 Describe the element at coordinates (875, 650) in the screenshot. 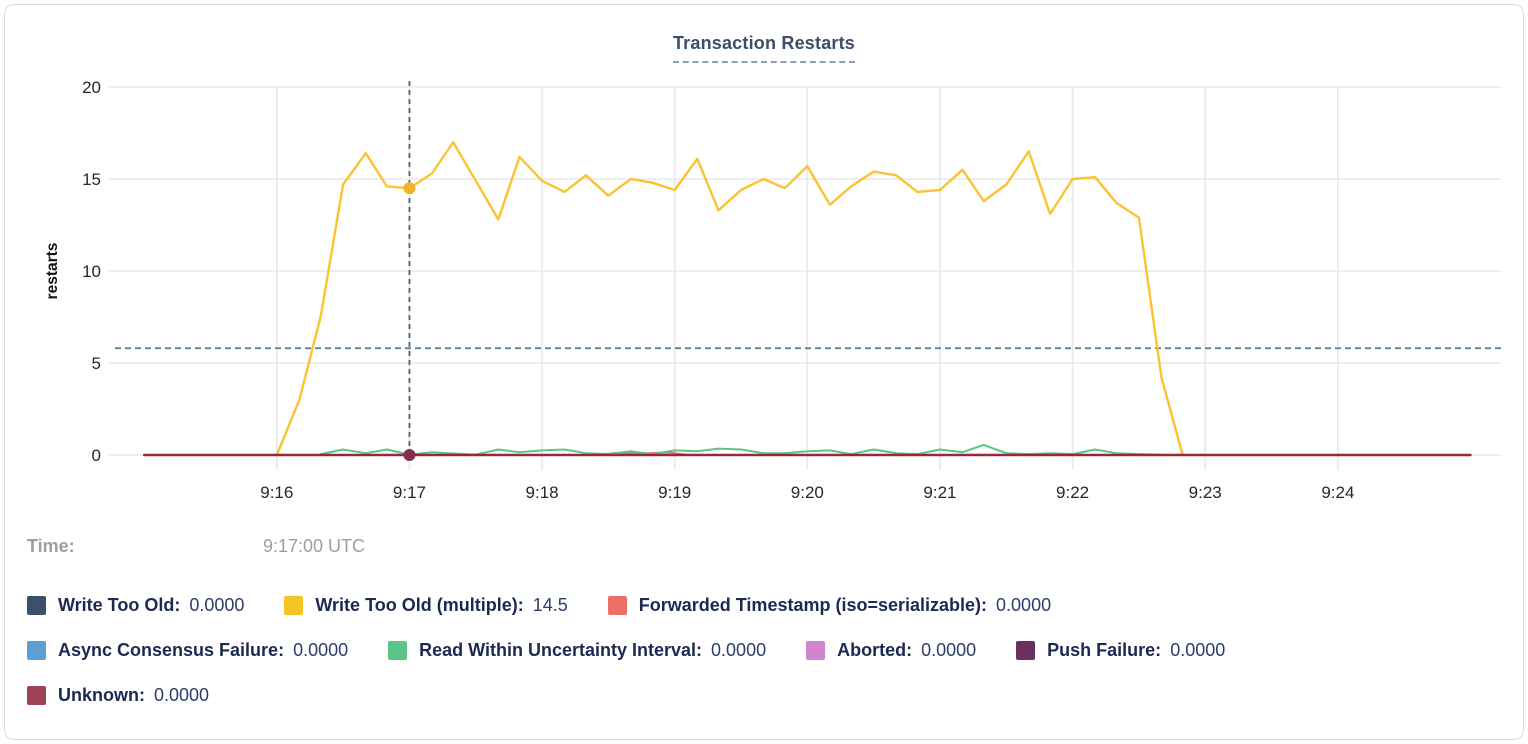

I see `legend-label: Aborted:` at that location.